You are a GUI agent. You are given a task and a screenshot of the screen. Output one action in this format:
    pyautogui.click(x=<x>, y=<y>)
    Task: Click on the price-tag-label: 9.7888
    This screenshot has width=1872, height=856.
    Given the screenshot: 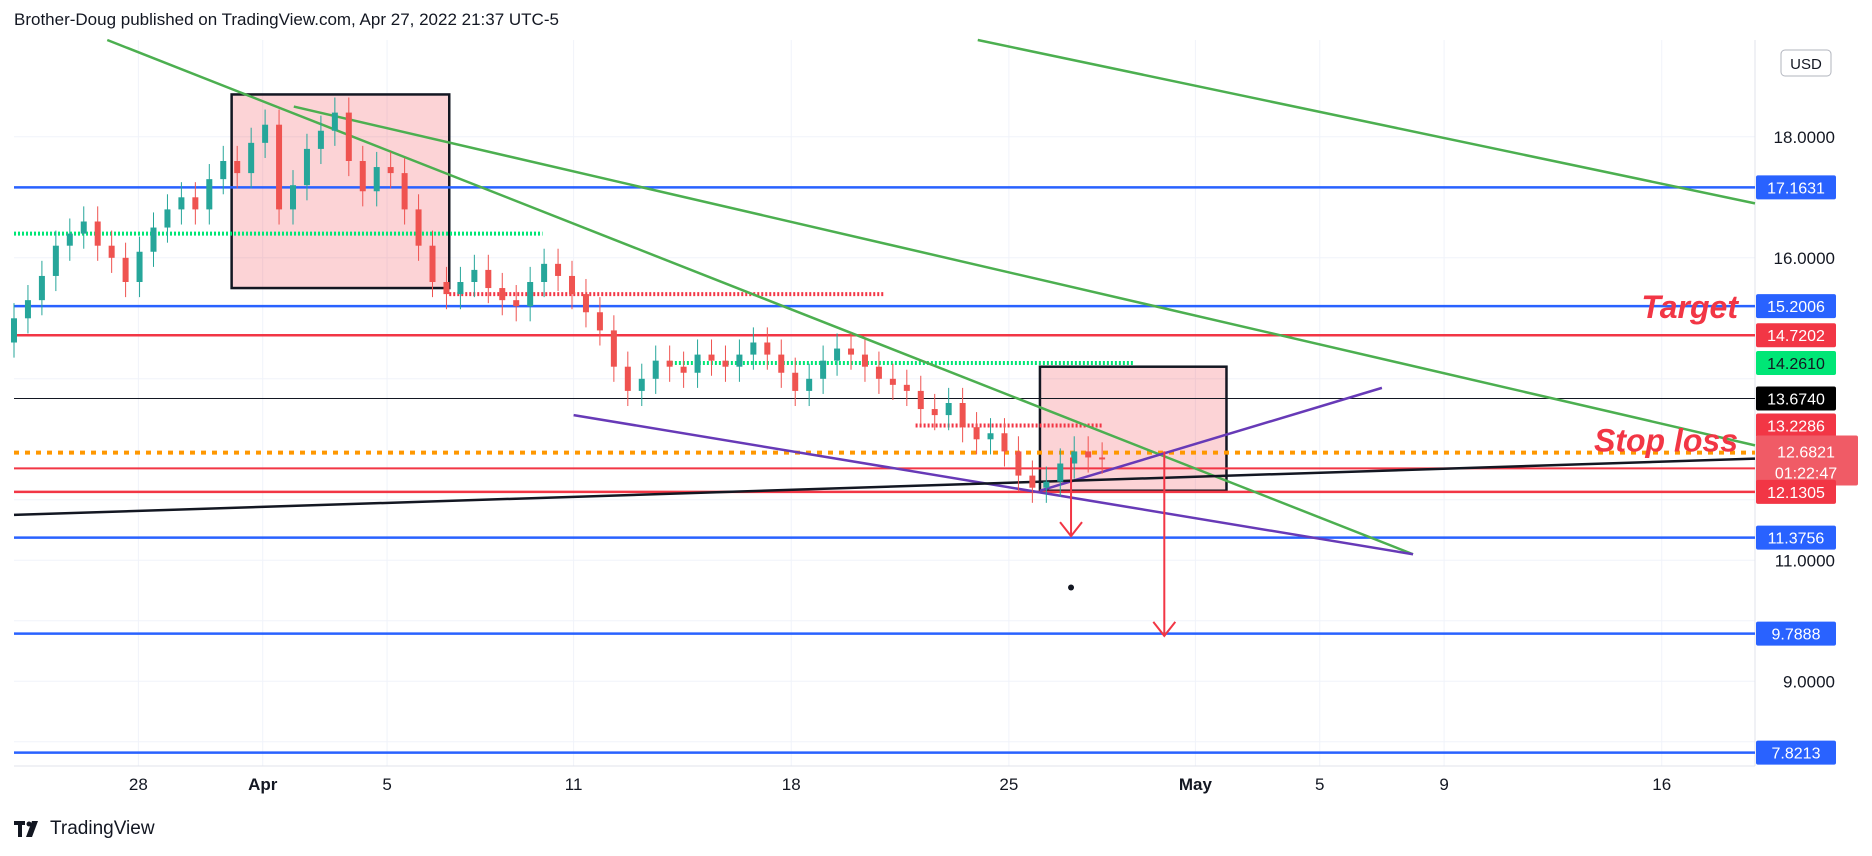 What is the action you would take?
    pyautogui.click(x=1796, y=635)
    